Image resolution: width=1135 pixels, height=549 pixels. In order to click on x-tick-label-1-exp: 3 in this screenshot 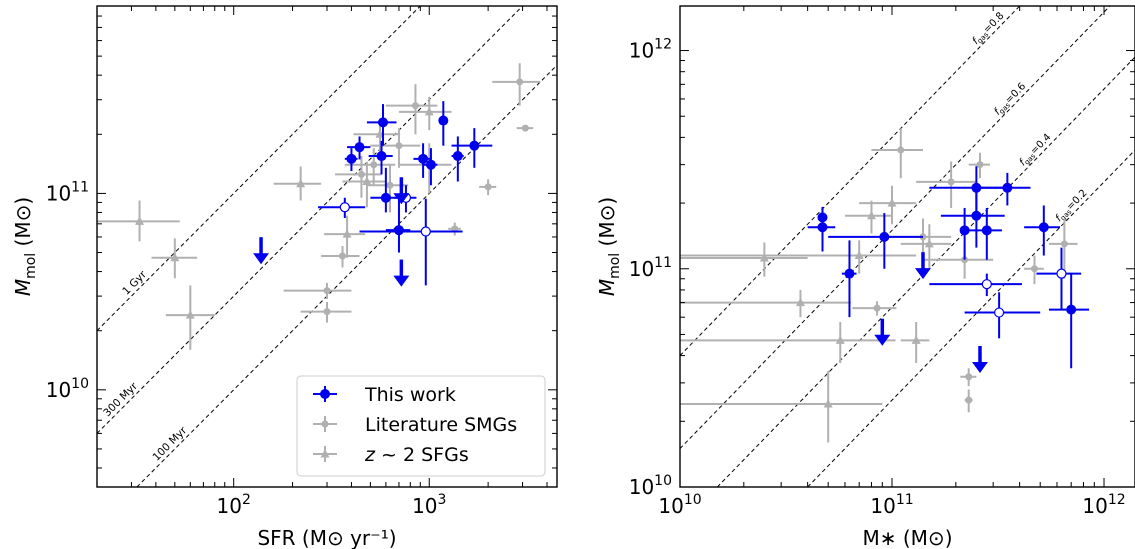, I will do `click(442, 500)`.